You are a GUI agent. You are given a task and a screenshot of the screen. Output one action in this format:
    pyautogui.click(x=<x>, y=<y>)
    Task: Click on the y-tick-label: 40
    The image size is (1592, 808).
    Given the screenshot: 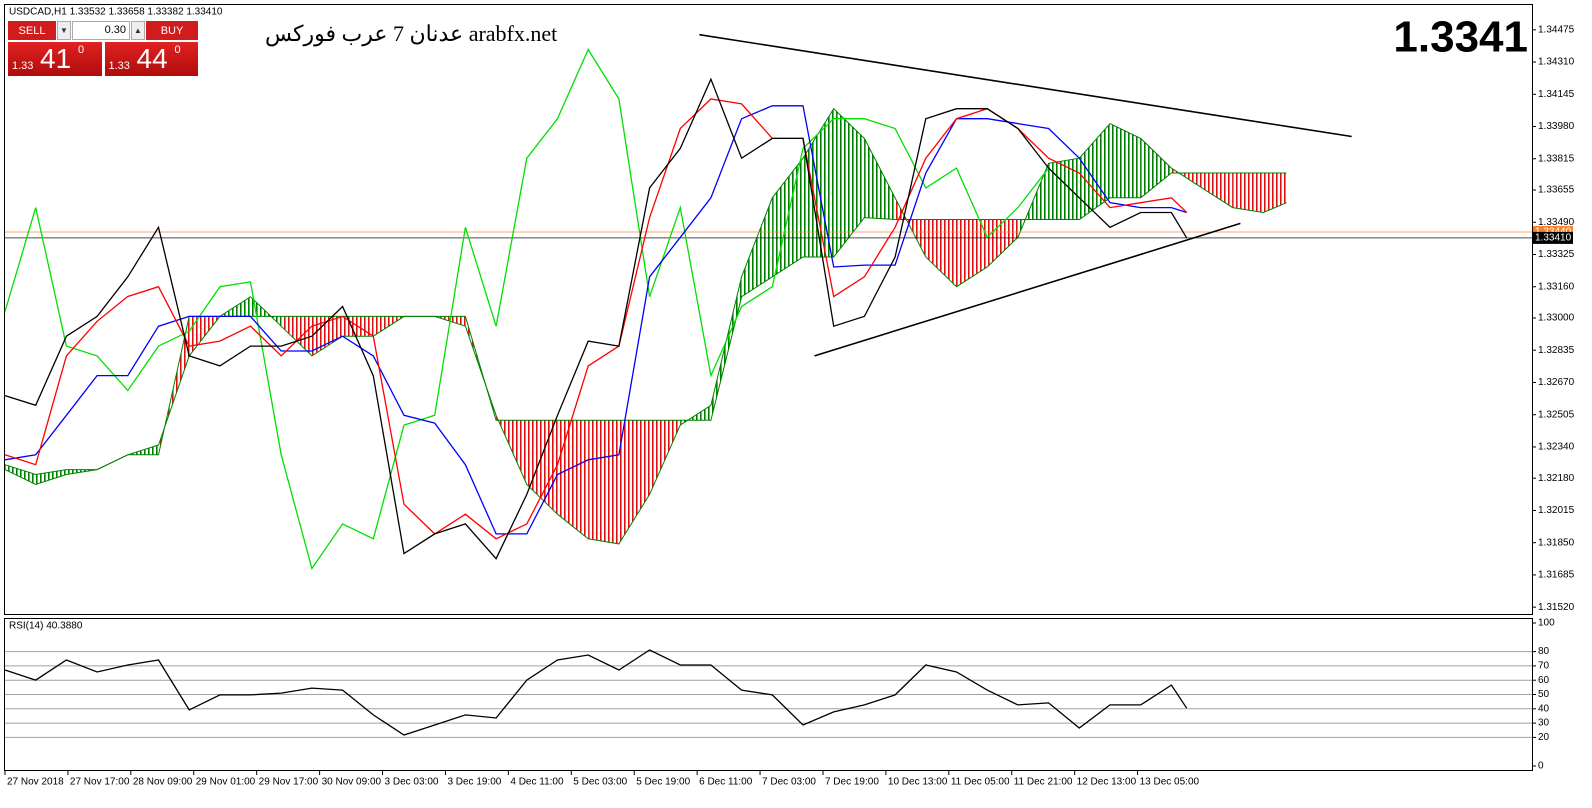 What is the action you would take?
    pyautogui.click(x=1544, y=708)
    